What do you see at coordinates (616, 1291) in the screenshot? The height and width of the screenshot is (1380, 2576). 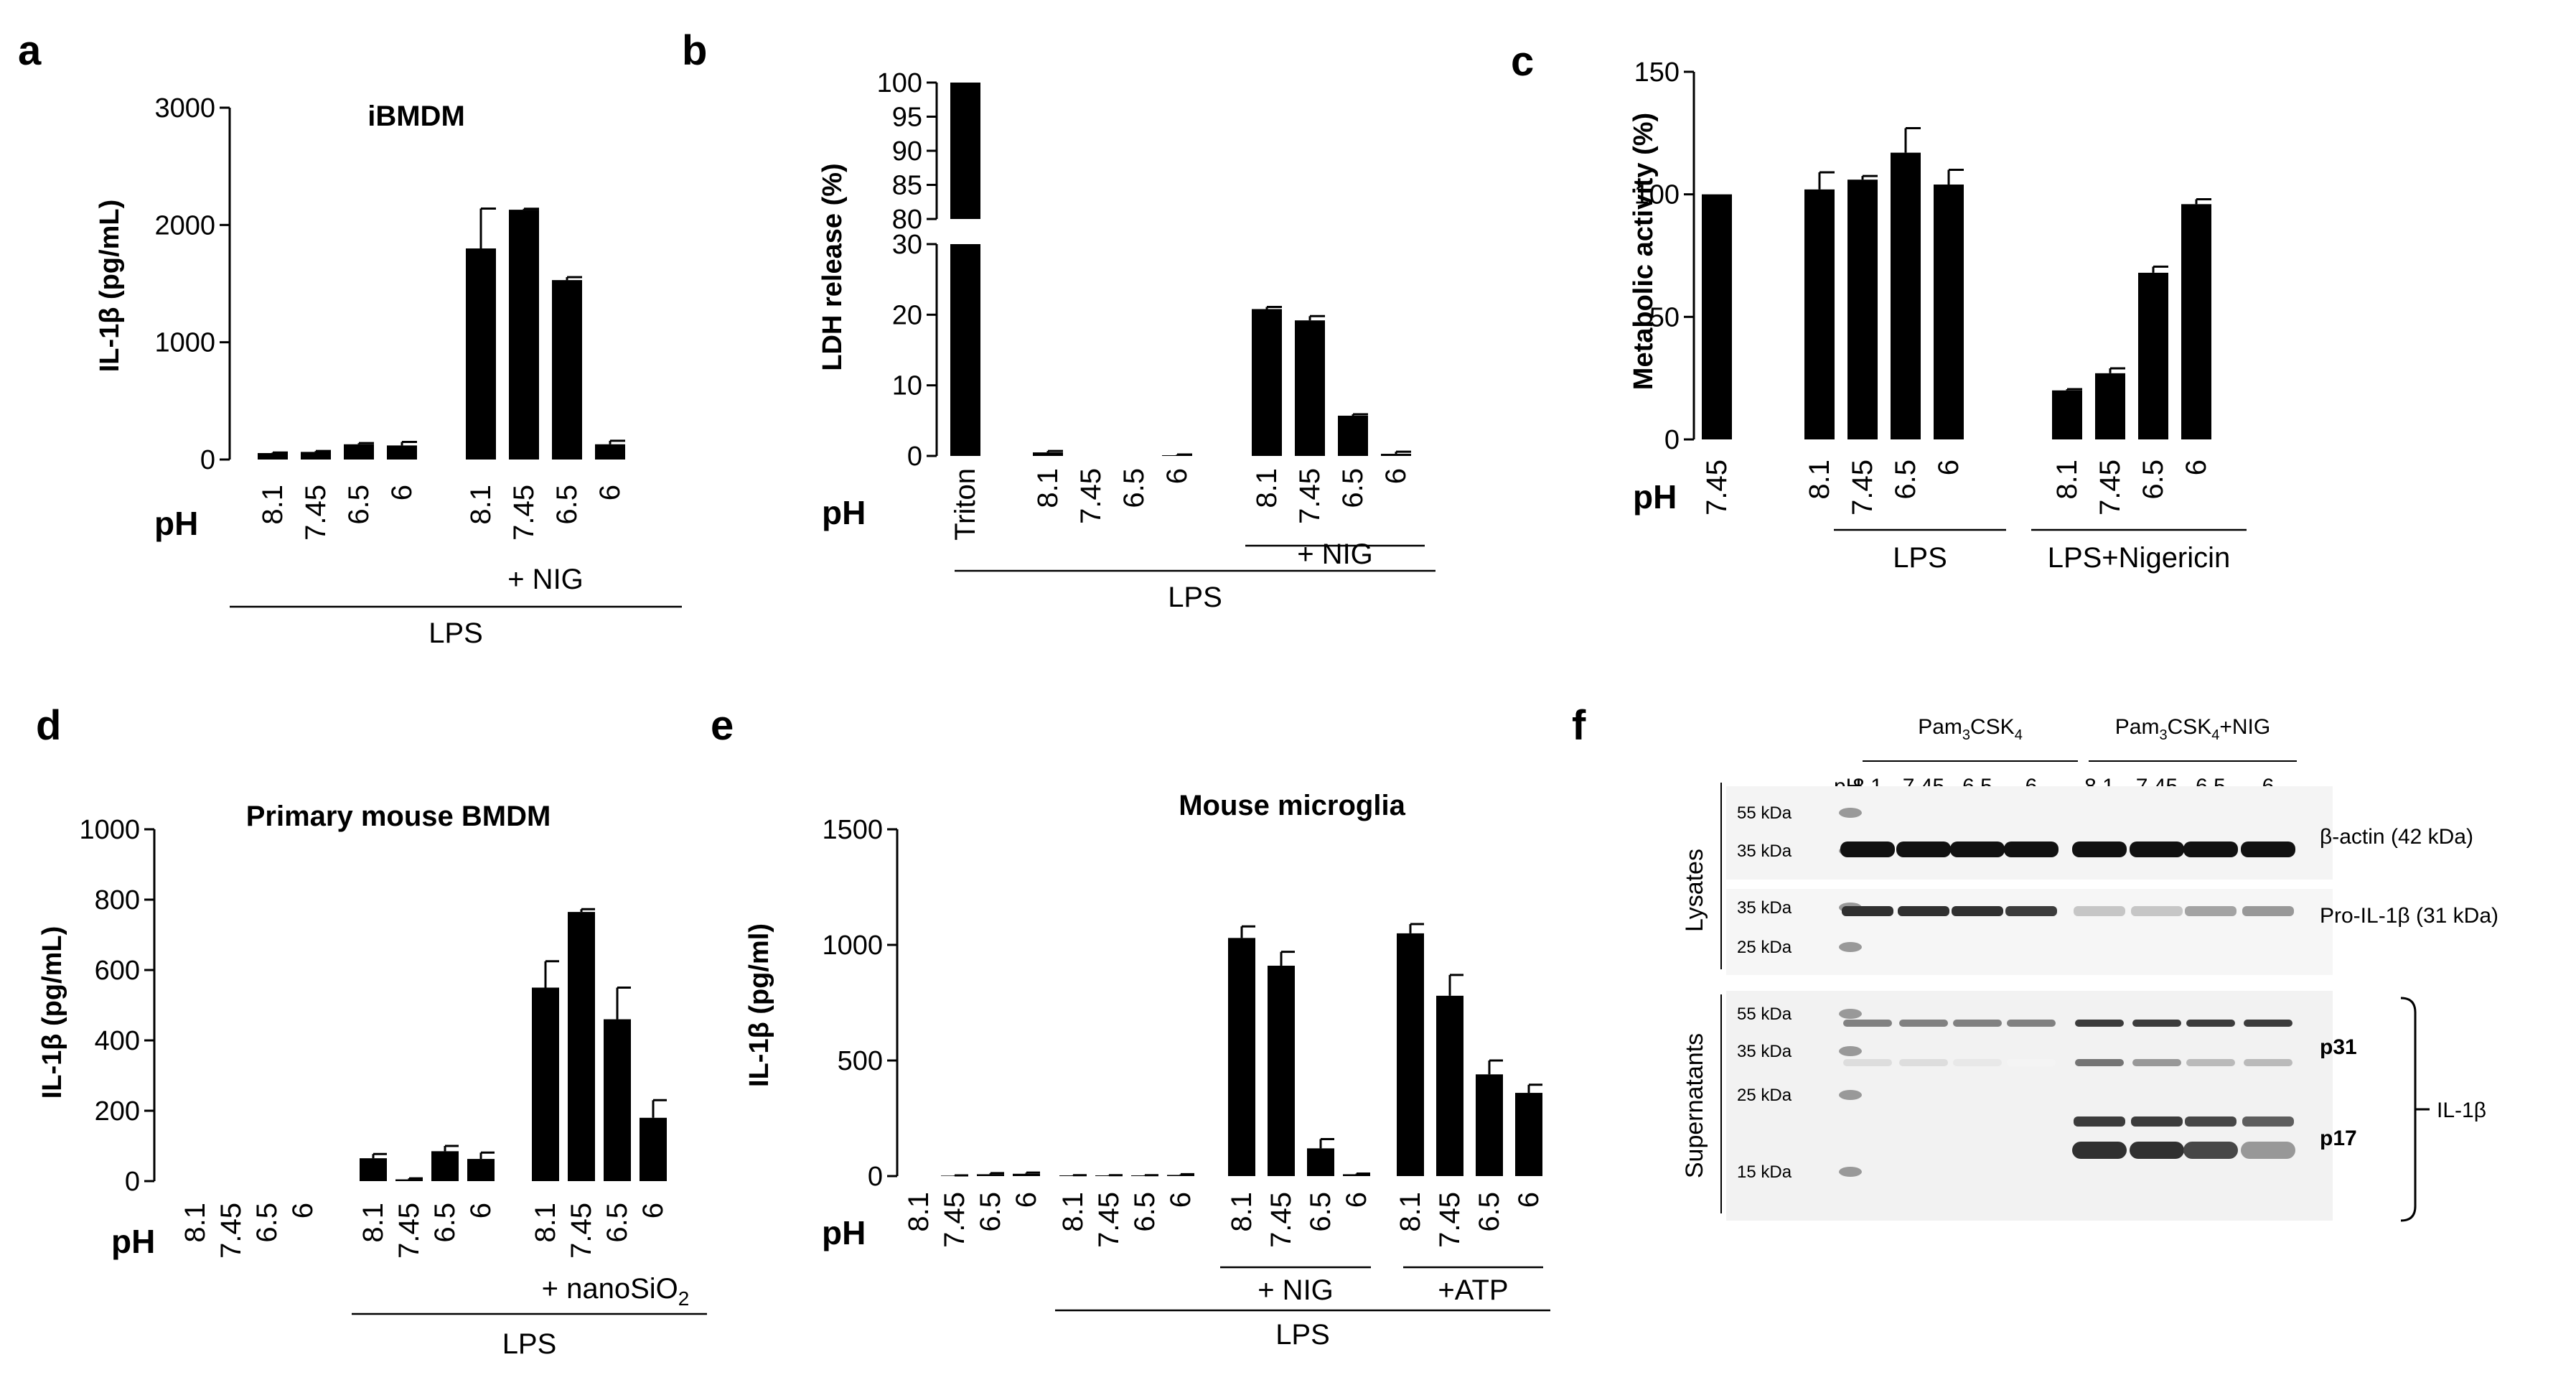 I see `group-label: + nanoSiO2` at bounding box center [616, 1291].